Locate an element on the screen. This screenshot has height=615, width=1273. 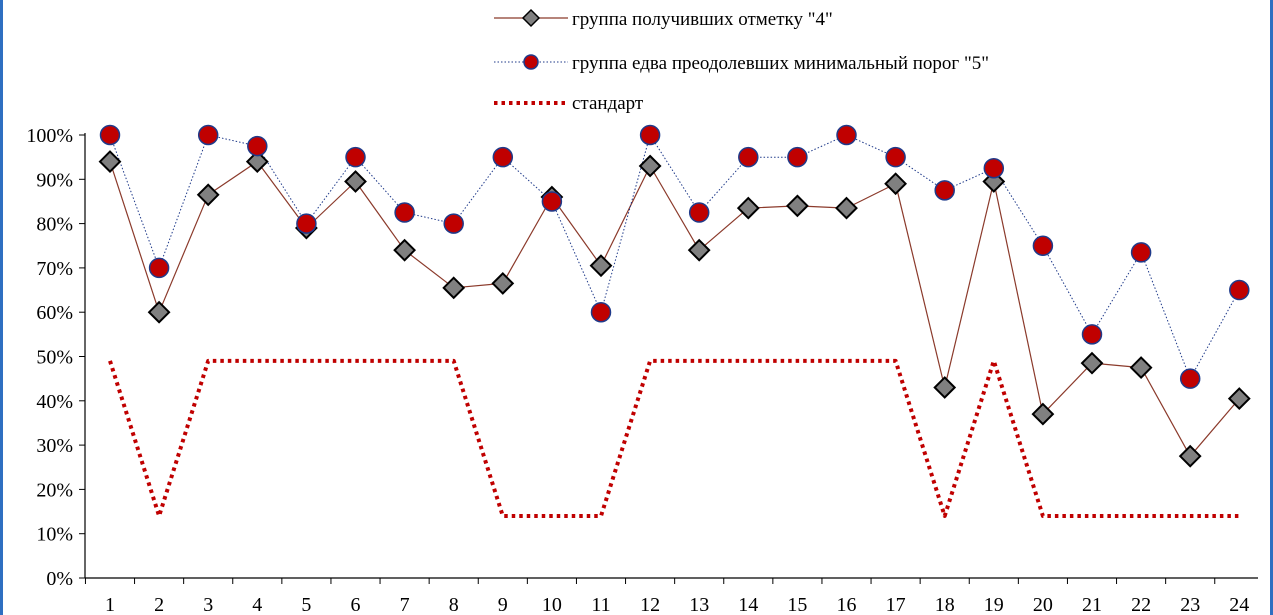
x-tick-label: 1 is located at coordinates (110, 604).